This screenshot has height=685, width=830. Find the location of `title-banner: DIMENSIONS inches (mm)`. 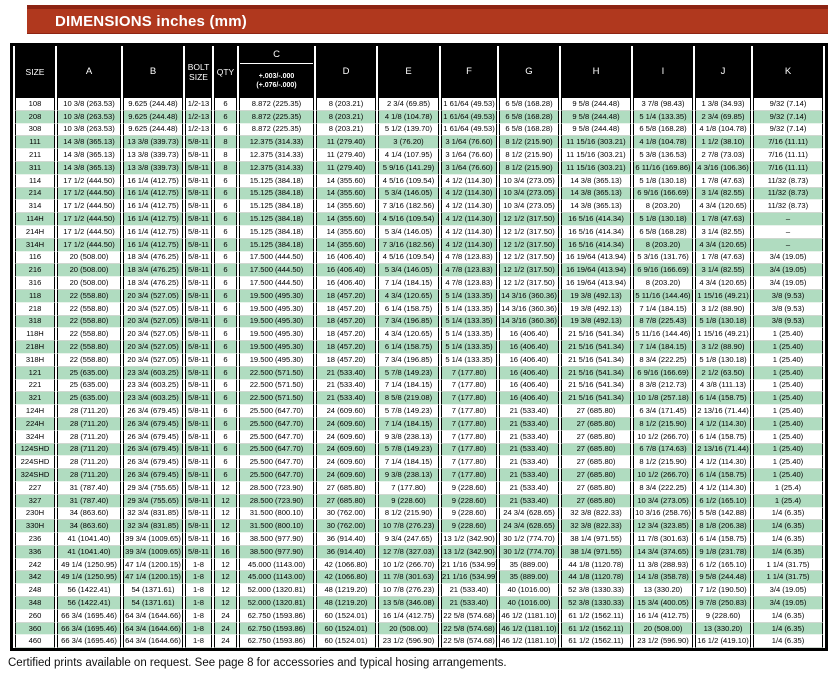

title-banner: DIMENSIONS inches (mm) is located at coordinates (427, 19).